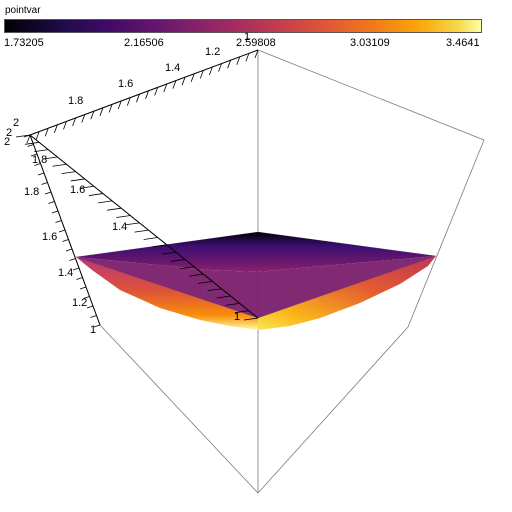 This screenshot has height=512, width=512. Describe the element at coordinates (247, 37) in the screenshot. I see `axis-top-label: 1` at that location.